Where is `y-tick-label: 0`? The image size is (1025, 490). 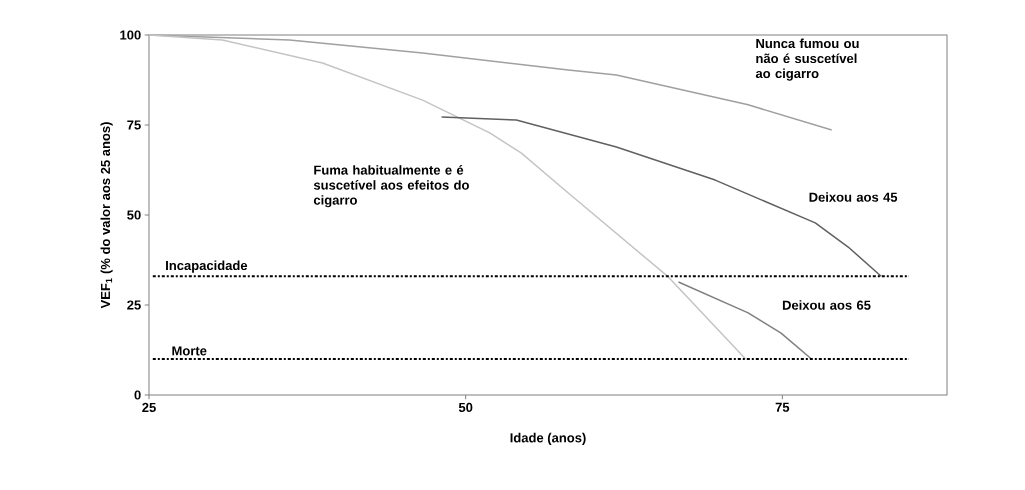 y-tick-label: 0 is located at coordinates (137, 395).